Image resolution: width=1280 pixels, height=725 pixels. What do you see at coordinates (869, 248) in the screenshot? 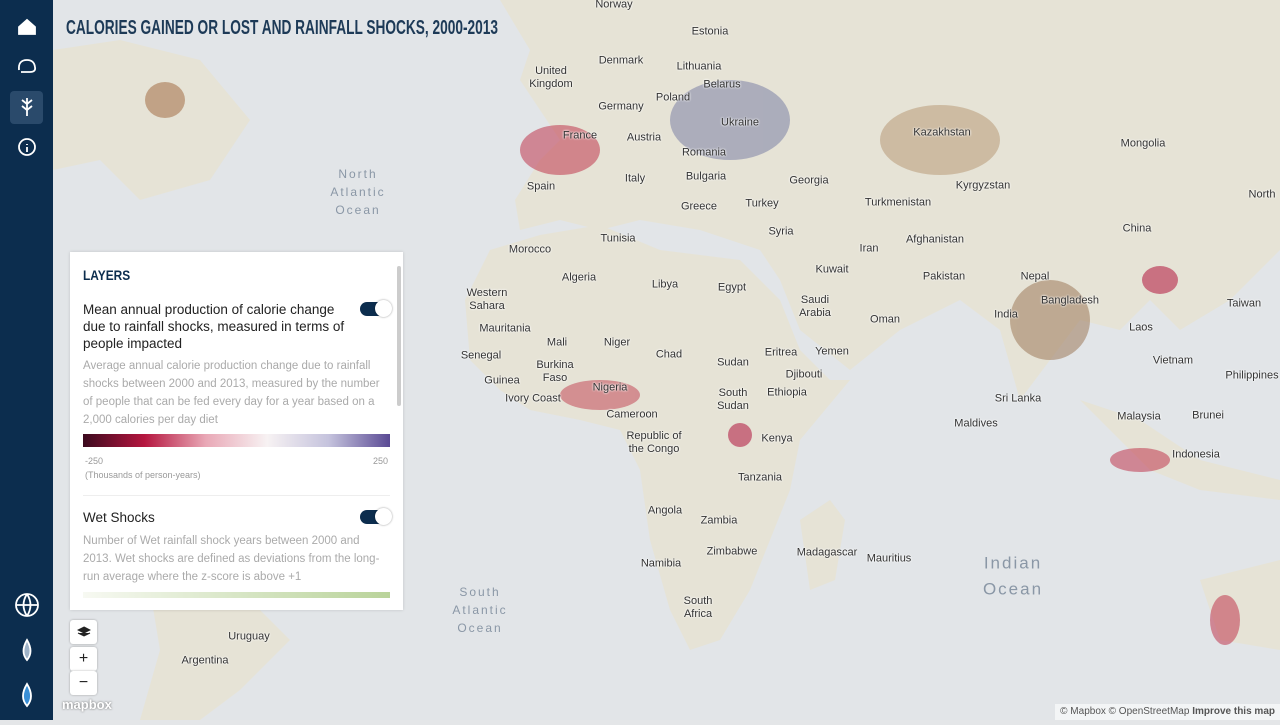
I see `country-label: Iran` at bounding box center [869, 248].